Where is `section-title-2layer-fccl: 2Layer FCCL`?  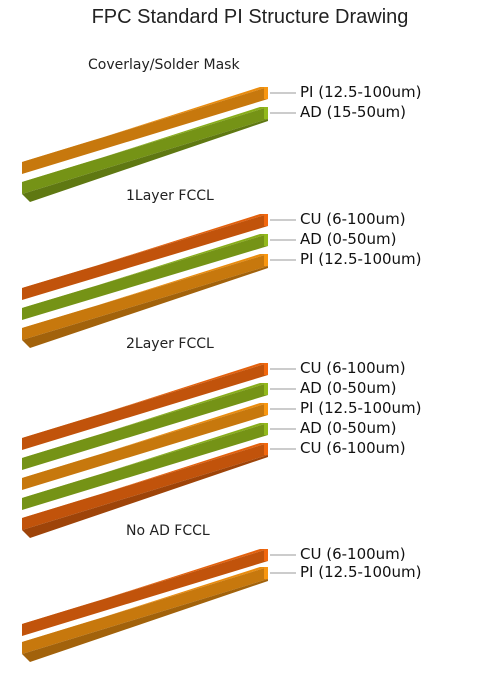 section-title-2layer-fccl: 2Layer FCCL is located at coordinates (170, 344).